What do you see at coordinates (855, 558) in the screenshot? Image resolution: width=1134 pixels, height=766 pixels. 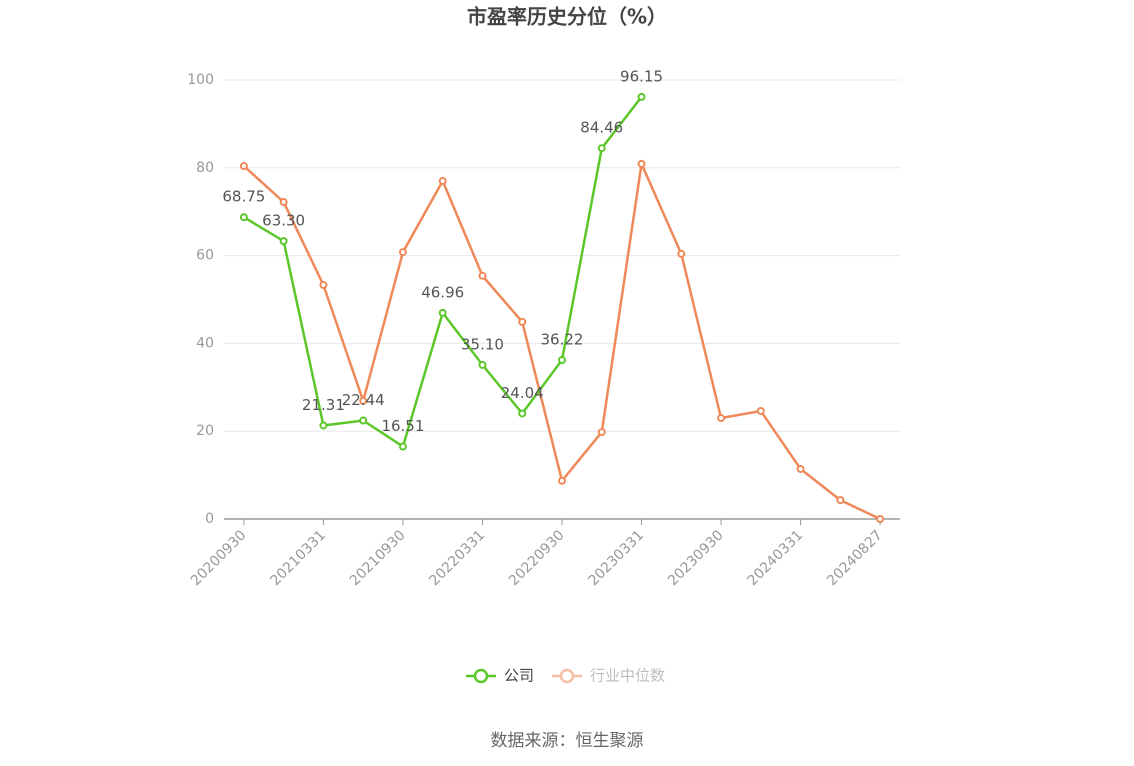 I see `x-tick-label: 20240827` at bounding box center [855, 558].